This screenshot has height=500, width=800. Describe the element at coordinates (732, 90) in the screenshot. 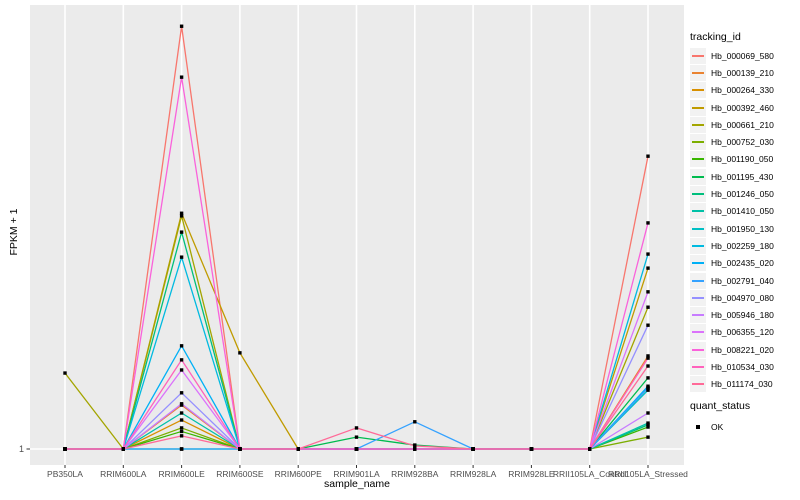

I see `legend-entry: Hb_000264_330` at that location.